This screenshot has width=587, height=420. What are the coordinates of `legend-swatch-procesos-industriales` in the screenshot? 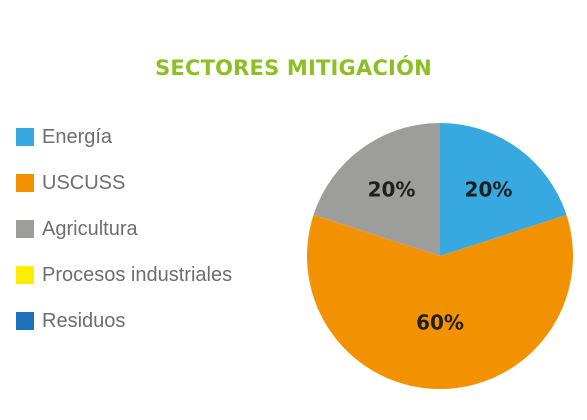 It's located at (25, 275).